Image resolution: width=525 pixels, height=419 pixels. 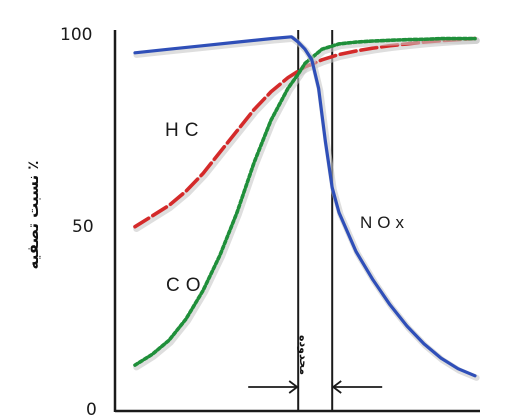 I want to click on y-tick-50: 50, so click(x=83, y=227).